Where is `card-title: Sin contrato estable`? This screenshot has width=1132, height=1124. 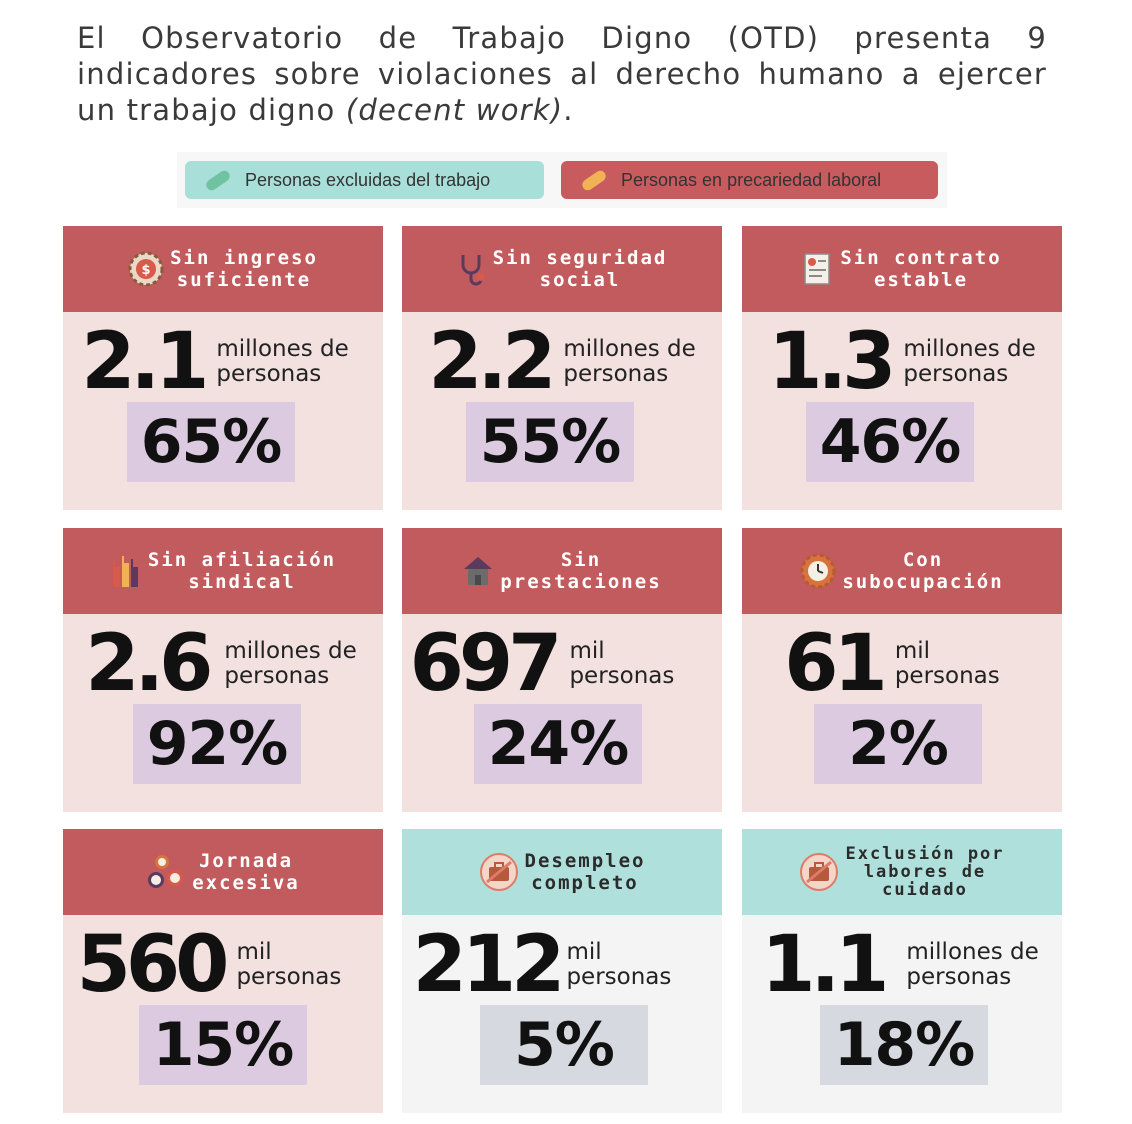 card-title: Sin contrato estable is located at coordinates (921, 269).